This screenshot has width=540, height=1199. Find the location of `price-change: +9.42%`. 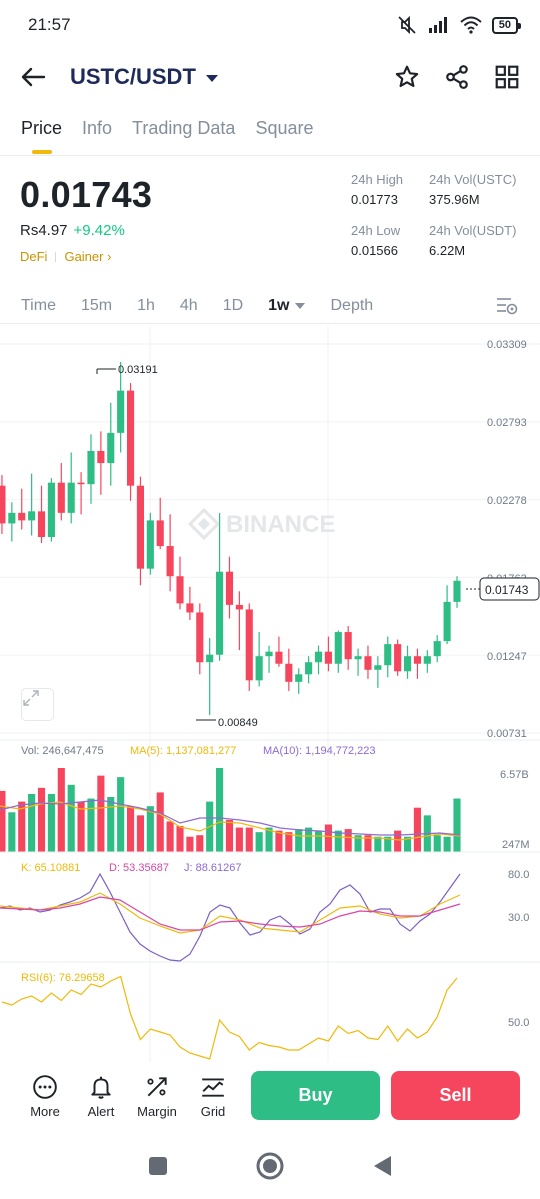

price-change: +9.42% is located at coordinates (99, 230).